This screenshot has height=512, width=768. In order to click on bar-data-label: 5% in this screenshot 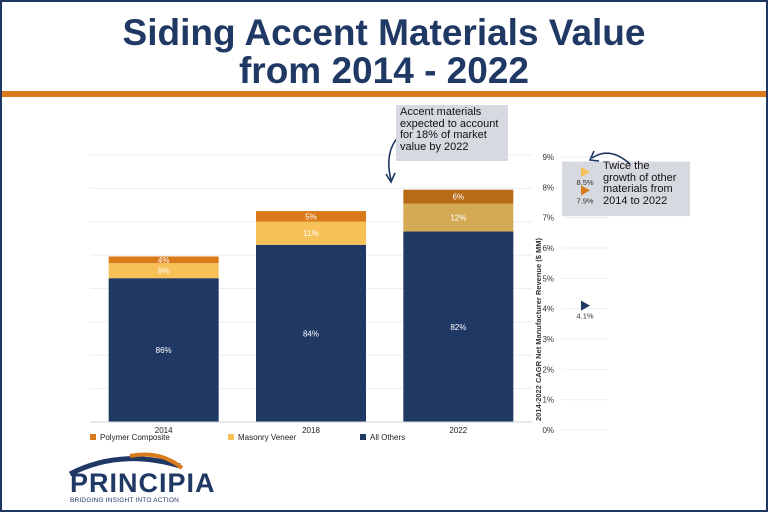, I will do `click(311, 216)`.